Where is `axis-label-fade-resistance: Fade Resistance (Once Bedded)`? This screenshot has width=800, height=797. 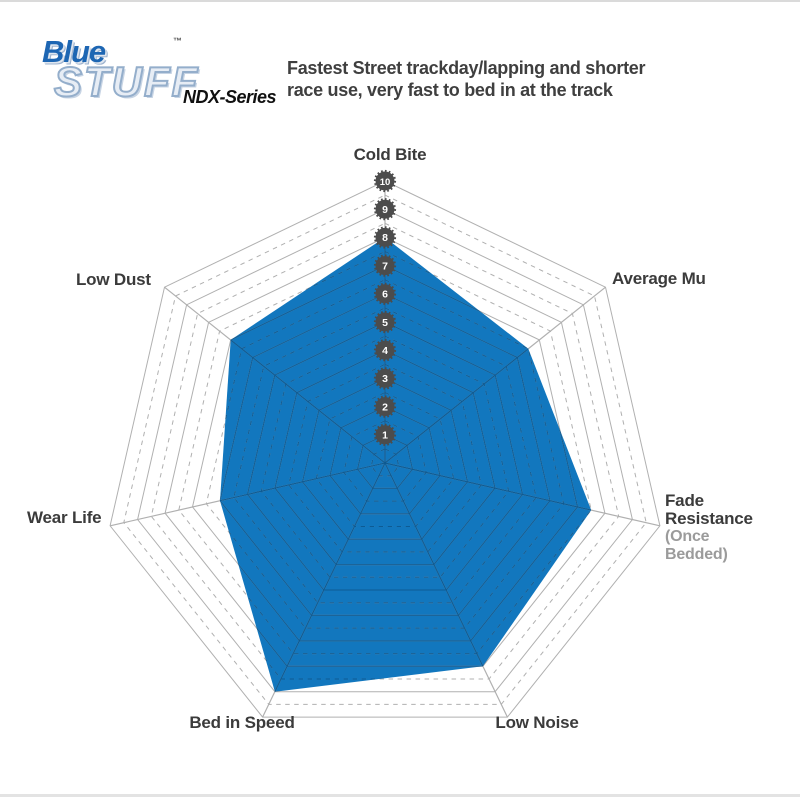
axis-label-fade-resistance: Fade Resistance (Once Bedded) is located at coordinates (720, 528).